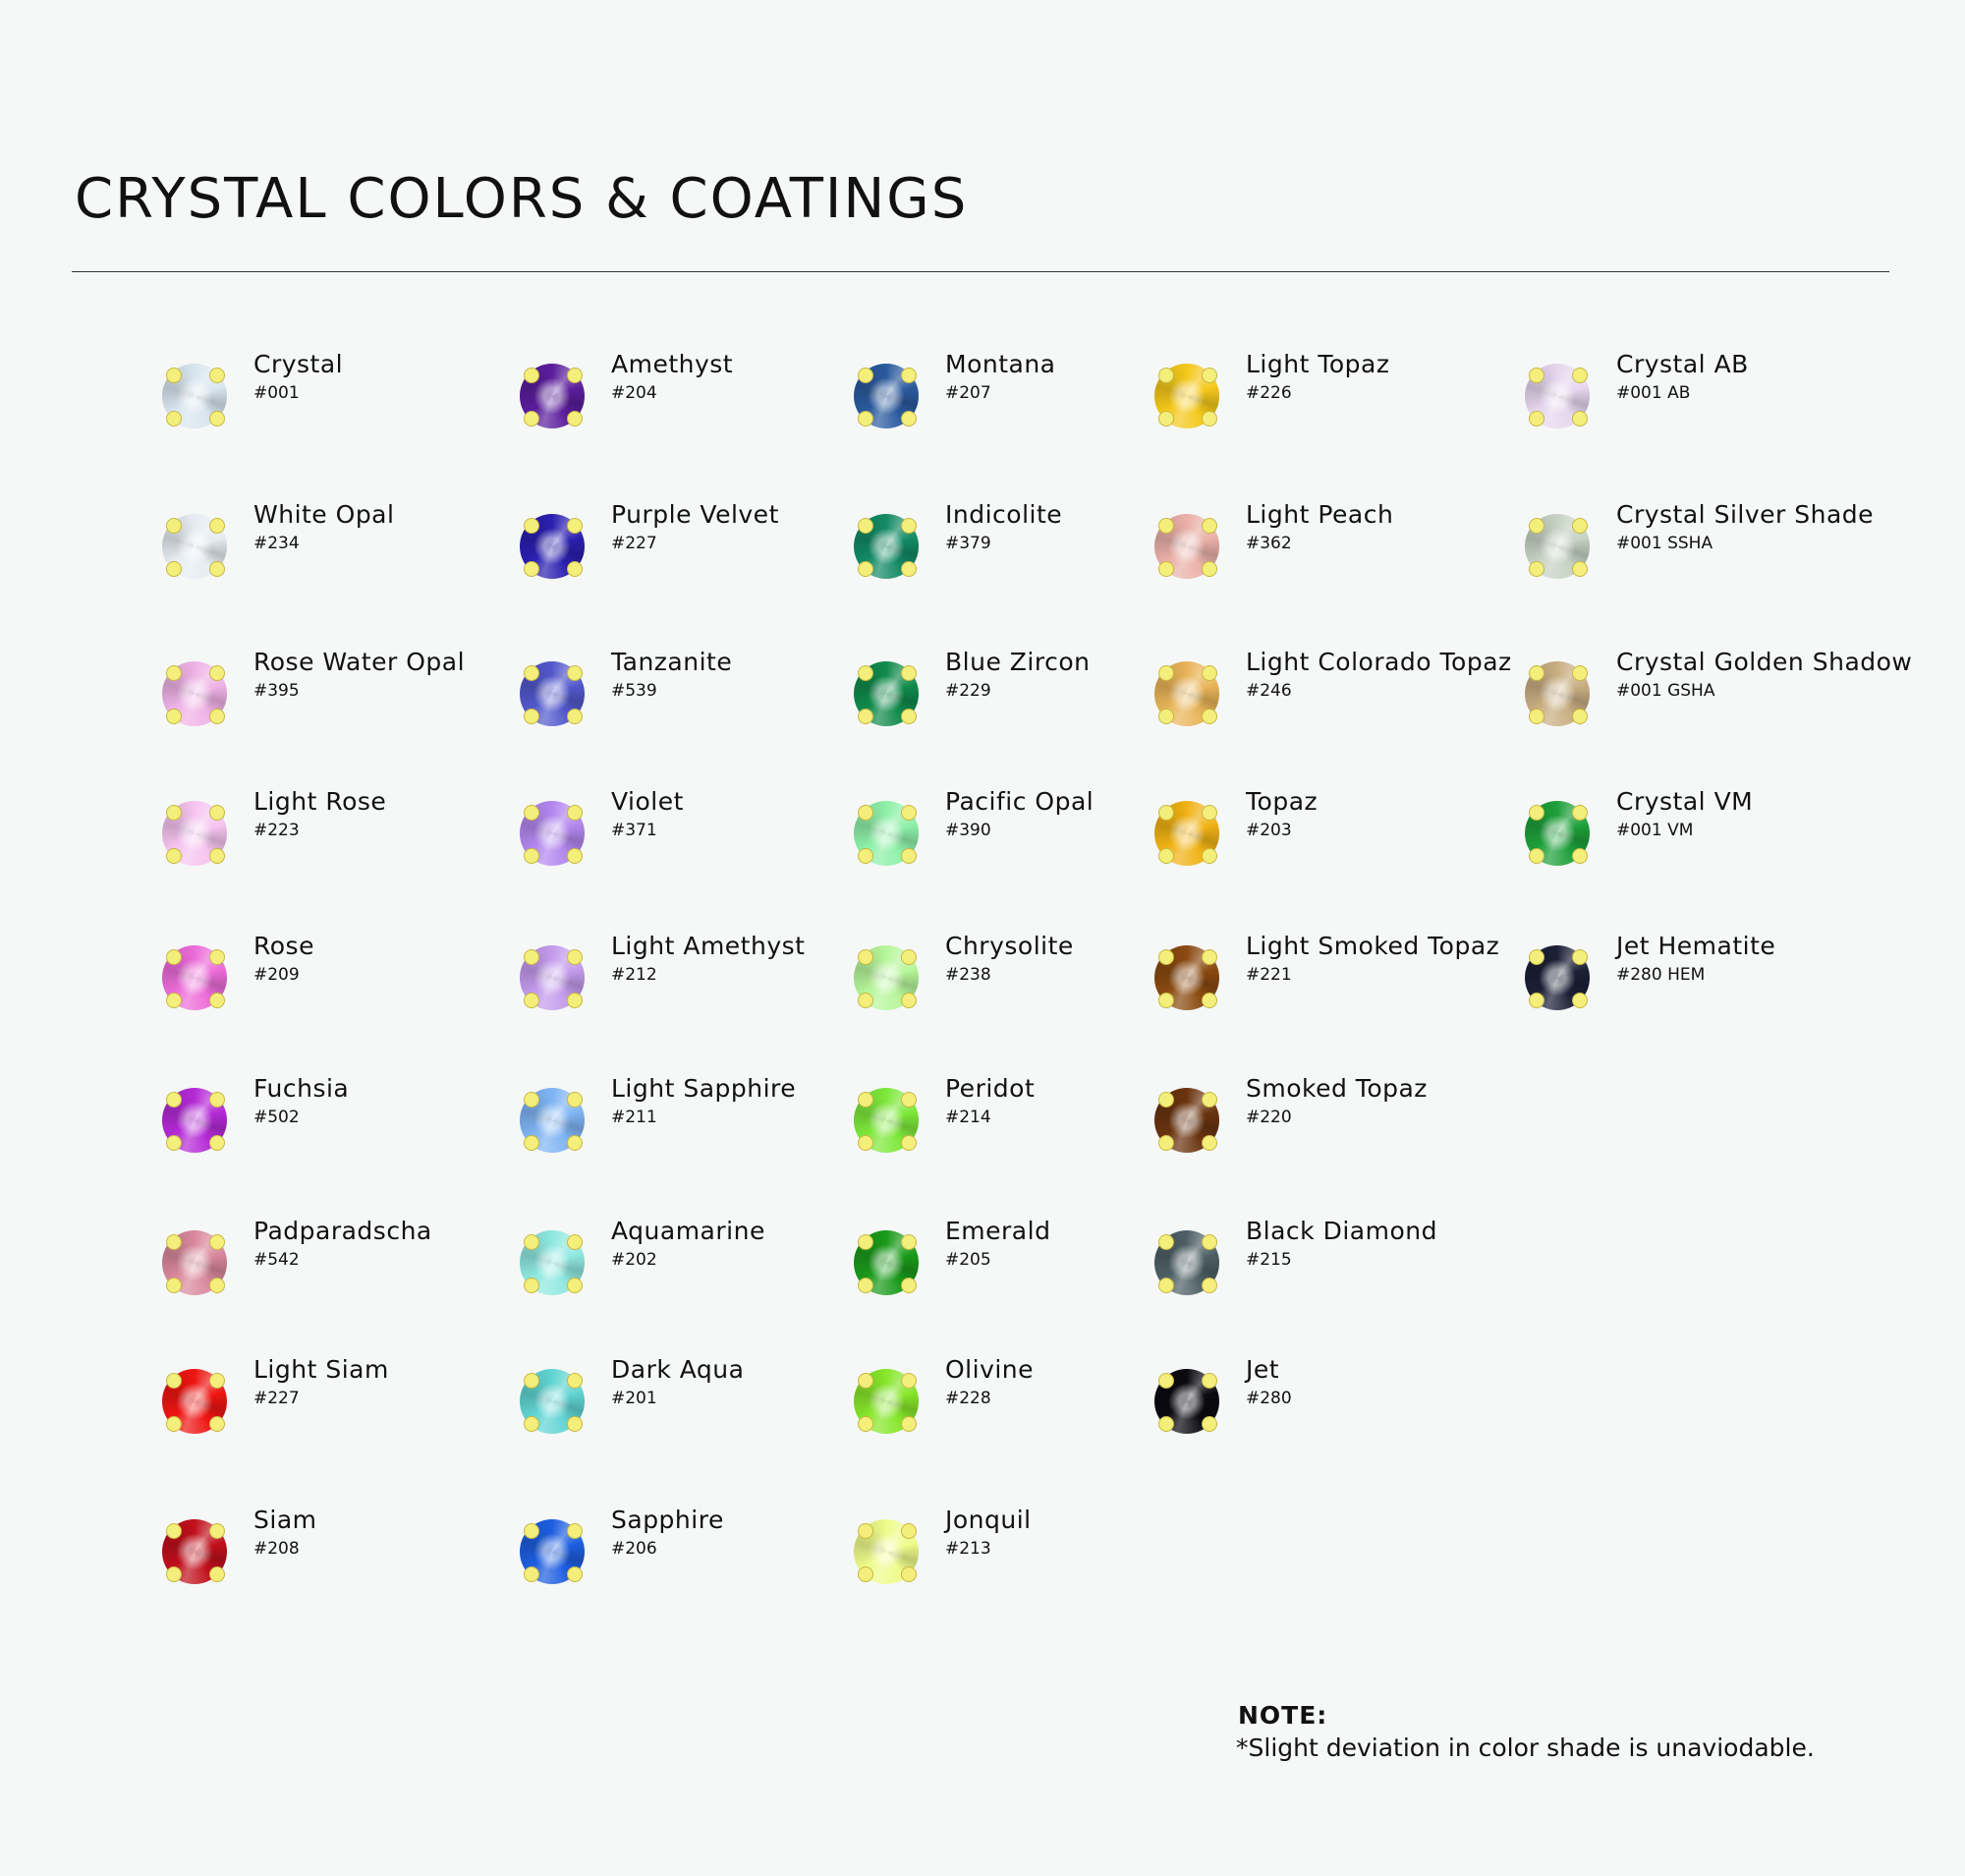 The height and width of the screenshot is (1876, 1965). What do you see at coordinates (1010, 946) in the screenshot?
I see `color-name: Chrysolite` at bounding box center [1010, 946].